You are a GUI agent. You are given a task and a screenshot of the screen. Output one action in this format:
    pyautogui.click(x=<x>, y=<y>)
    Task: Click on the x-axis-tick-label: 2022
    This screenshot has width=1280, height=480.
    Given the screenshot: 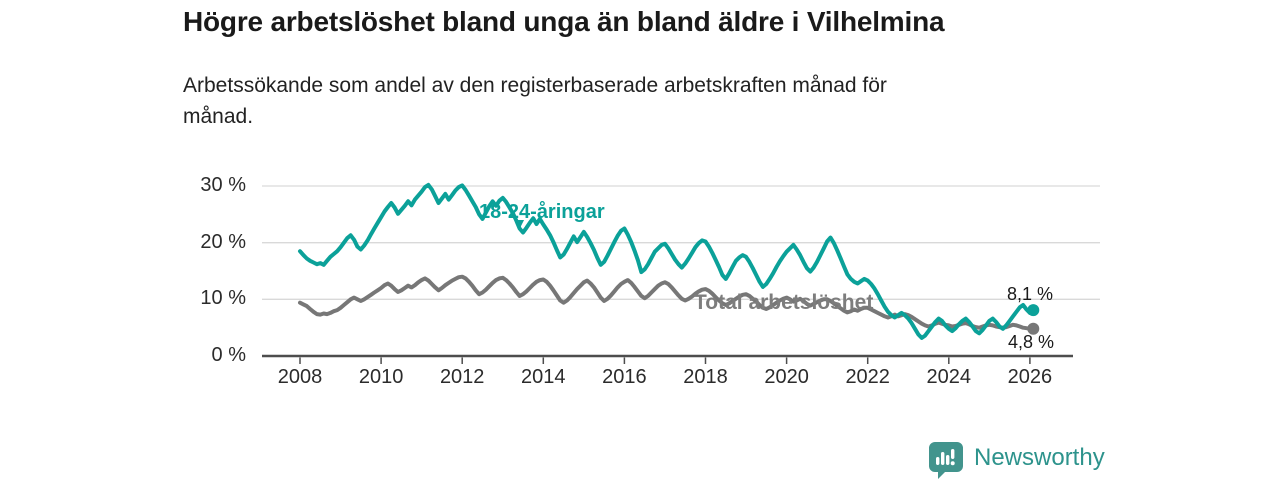 What is the action you would take?
    pyautogui.click(x=867, y=377)
    